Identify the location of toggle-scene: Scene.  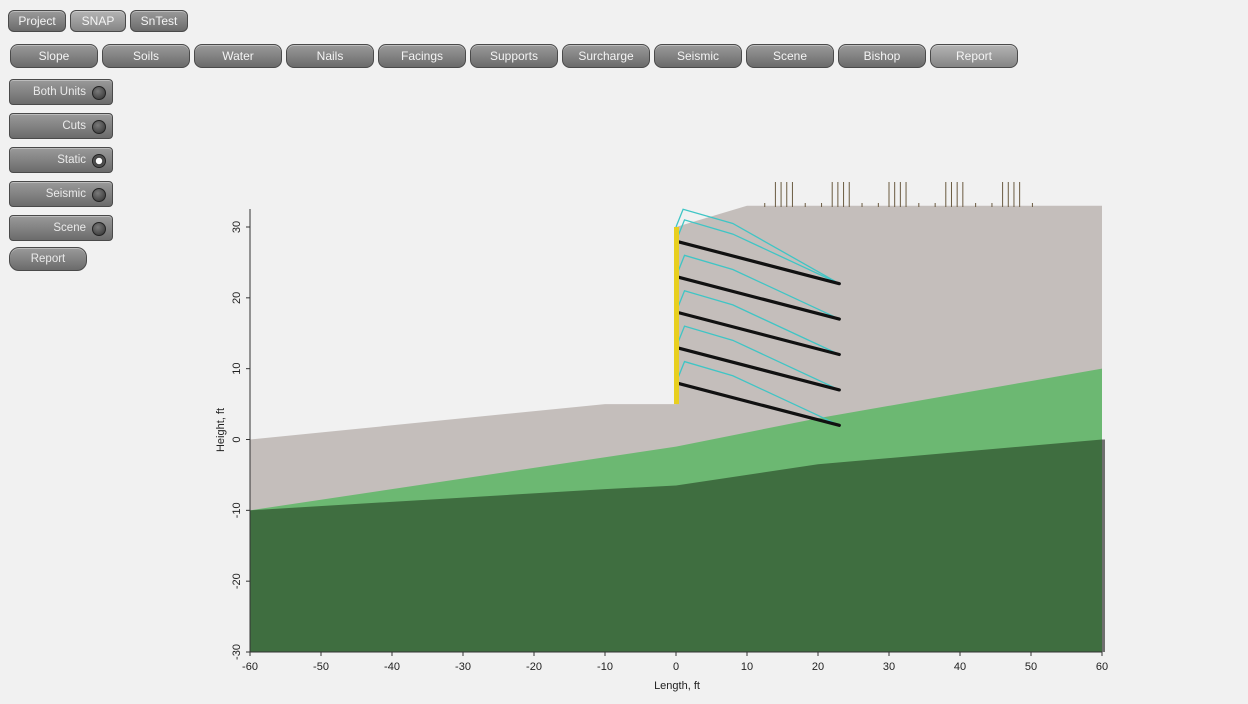
(61, 228).